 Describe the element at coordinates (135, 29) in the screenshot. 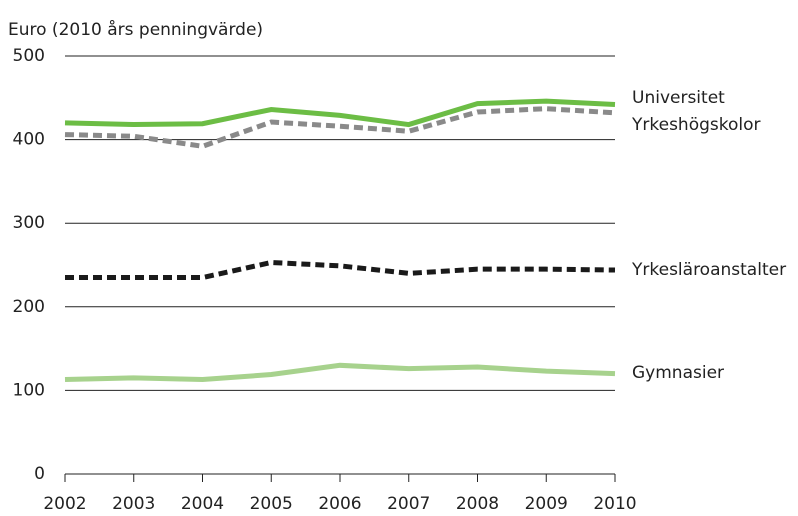

I see `y-axis-label: Euro (2010 års penningvärde)` at that location.